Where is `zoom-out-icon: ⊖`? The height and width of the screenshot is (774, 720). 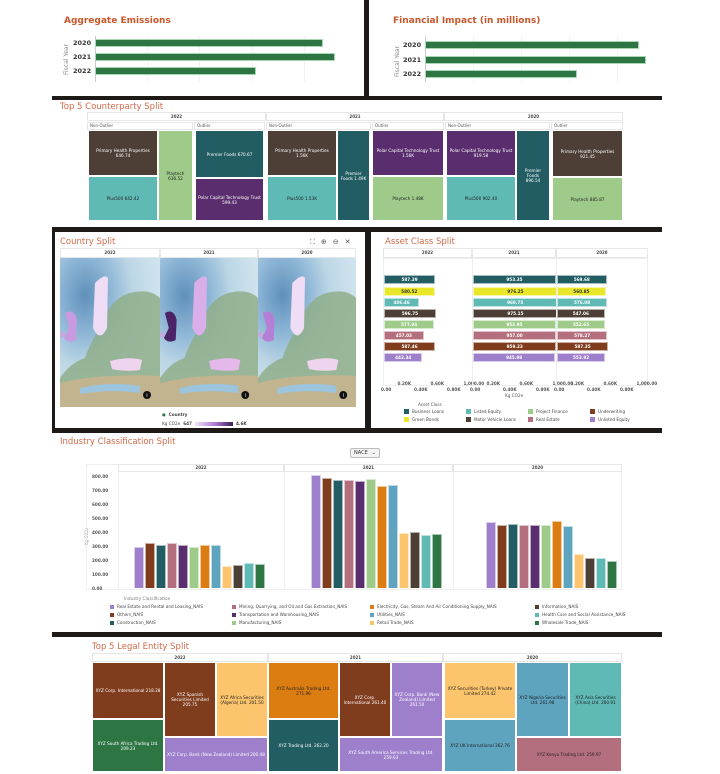
zoom-out-icon: ⊖ is located at coordinates (335, 242).